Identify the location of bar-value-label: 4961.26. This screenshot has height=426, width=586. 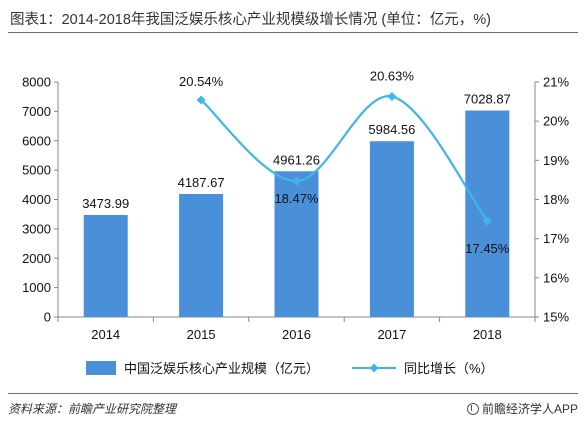
(296, 159).